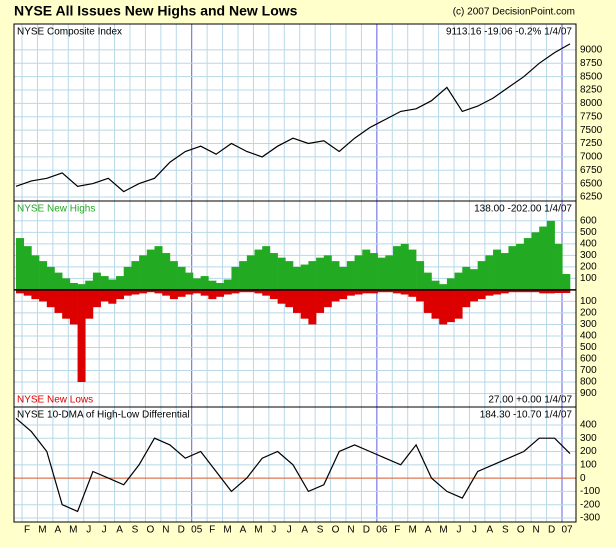 The height and width of the screenshot is (547, 616). I want to click on y-tick-label: 9000, so click(591, 50).